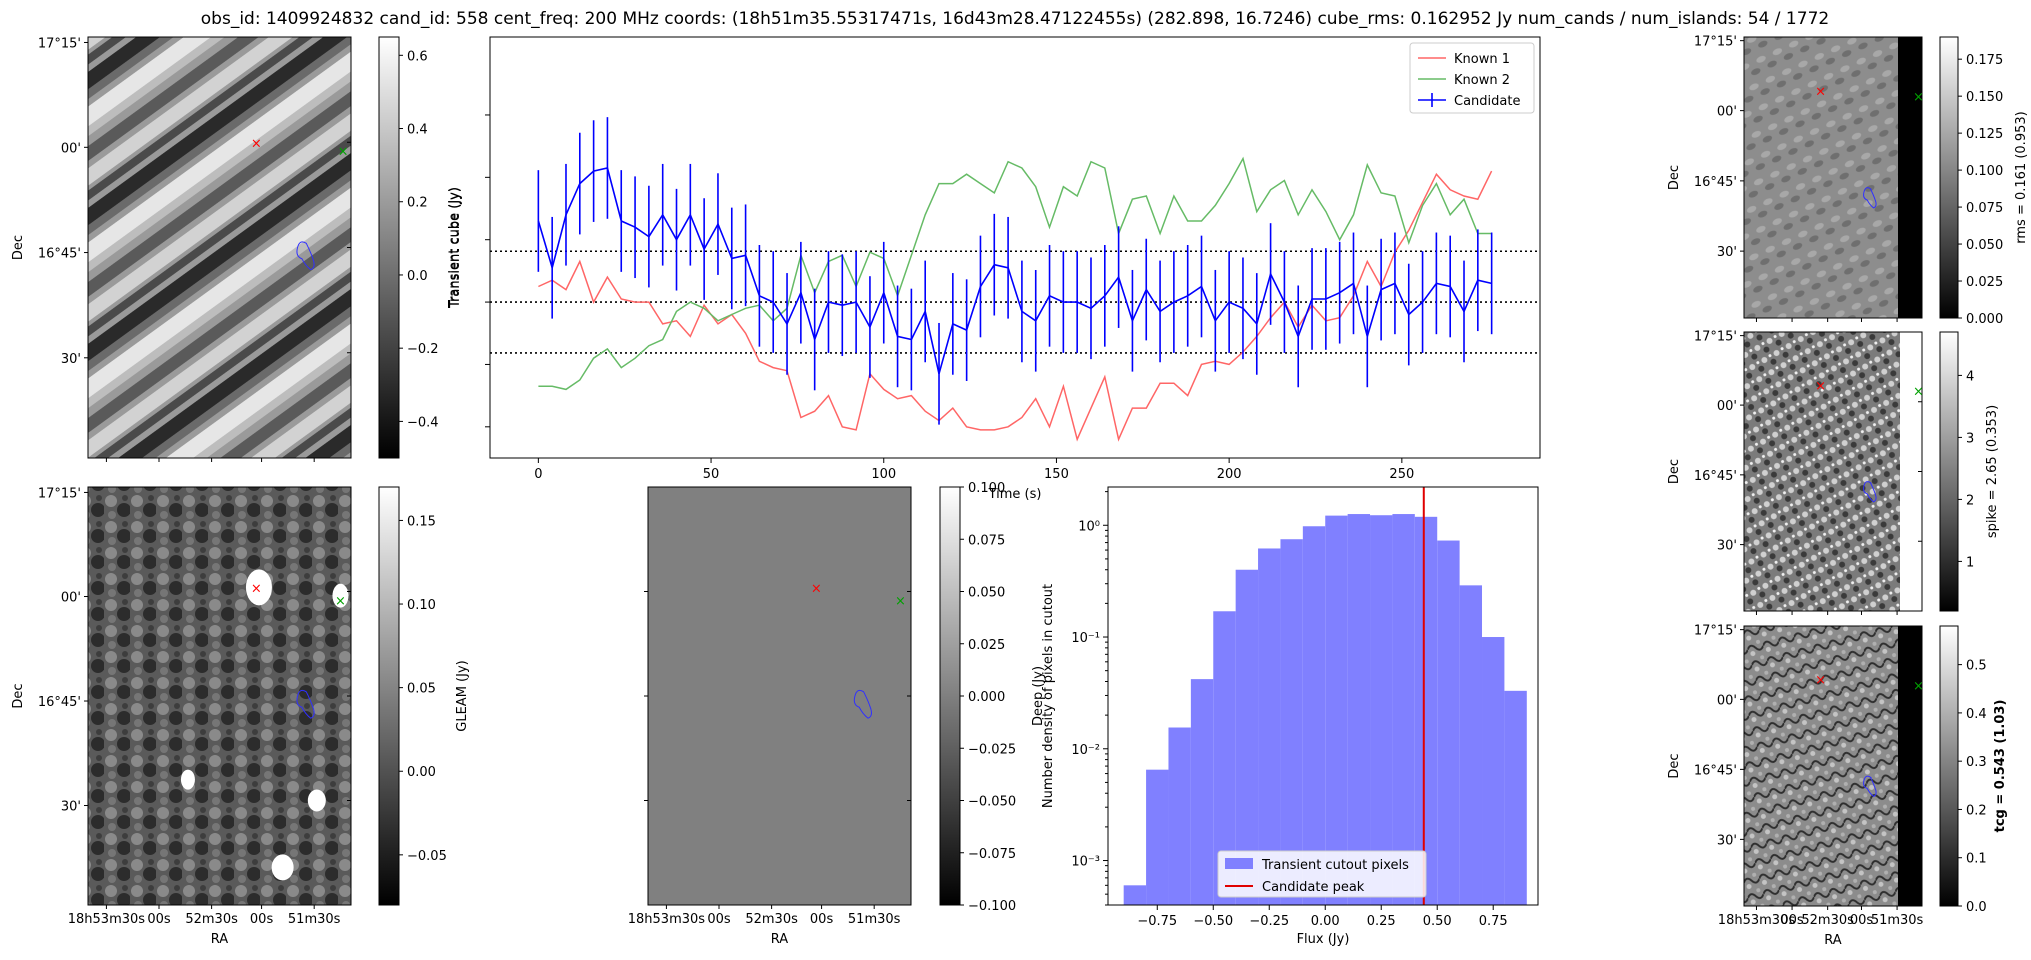 Image resolution: width=2031 pixels, height=960 pixels. I want to click on x-tick-label: 50, so click(711, 474).